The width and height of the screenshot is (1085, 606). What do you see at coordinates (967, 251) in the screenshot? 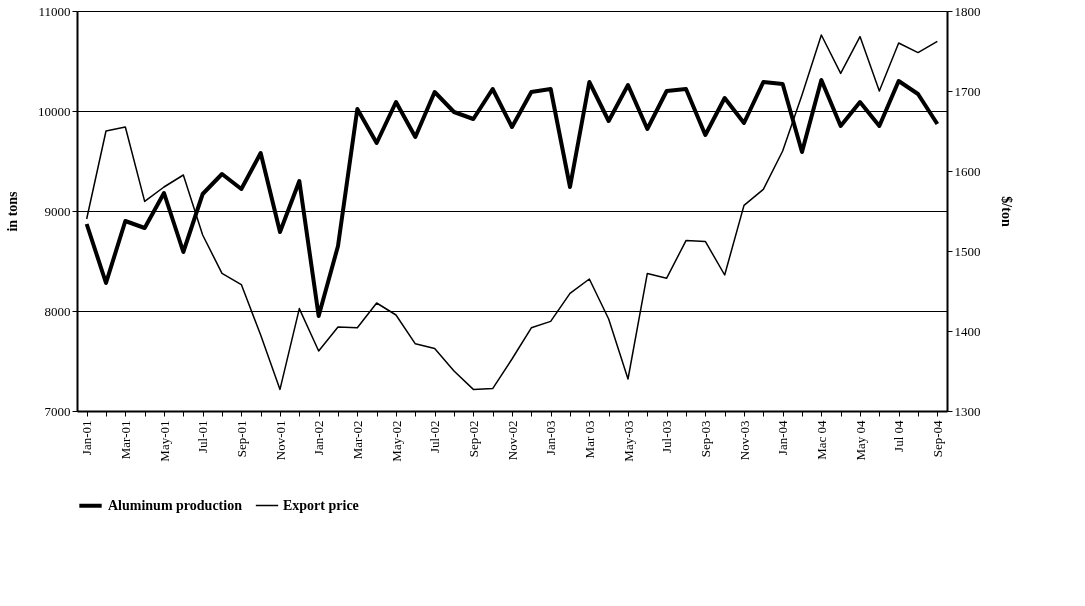
I see `y2-tick-label: 1500` at bounding box center [967, 251].